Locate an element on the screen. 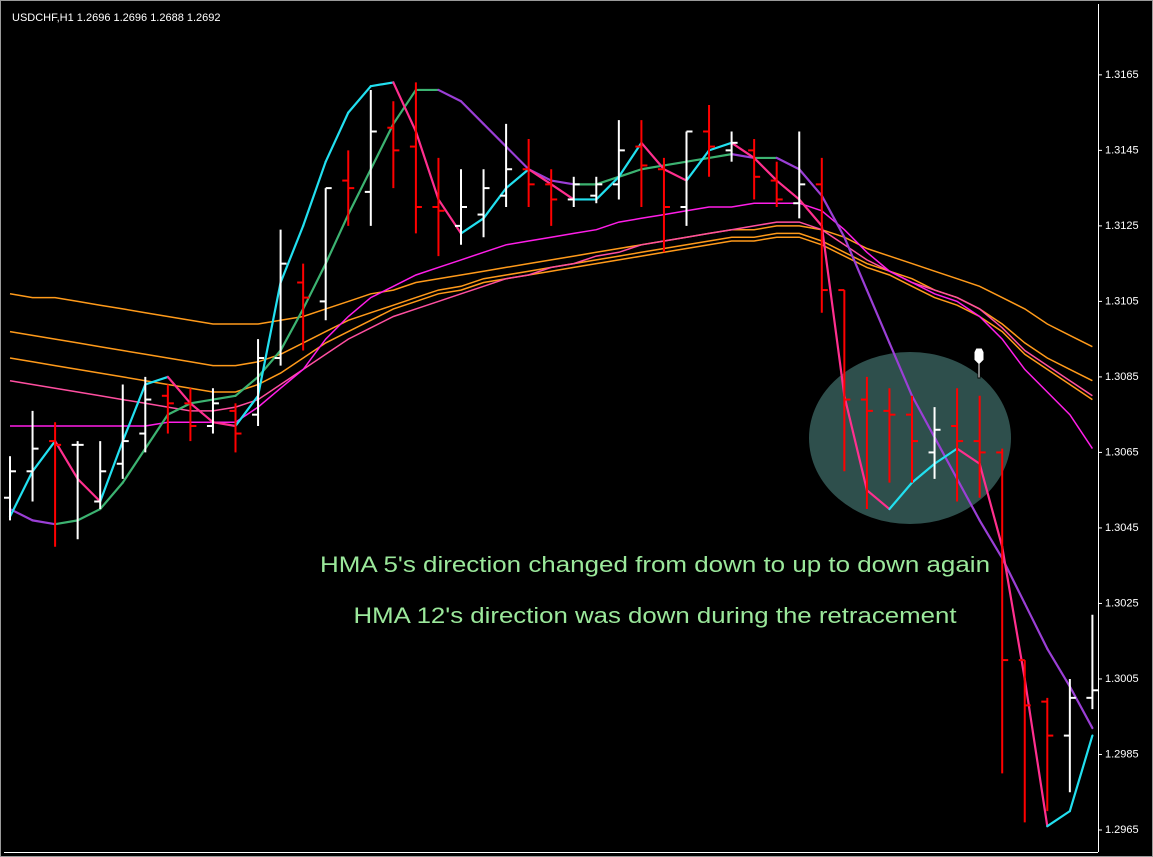 This screenshot has width=1153, height=857. moving-average-line is located at coordinates (551, 286).